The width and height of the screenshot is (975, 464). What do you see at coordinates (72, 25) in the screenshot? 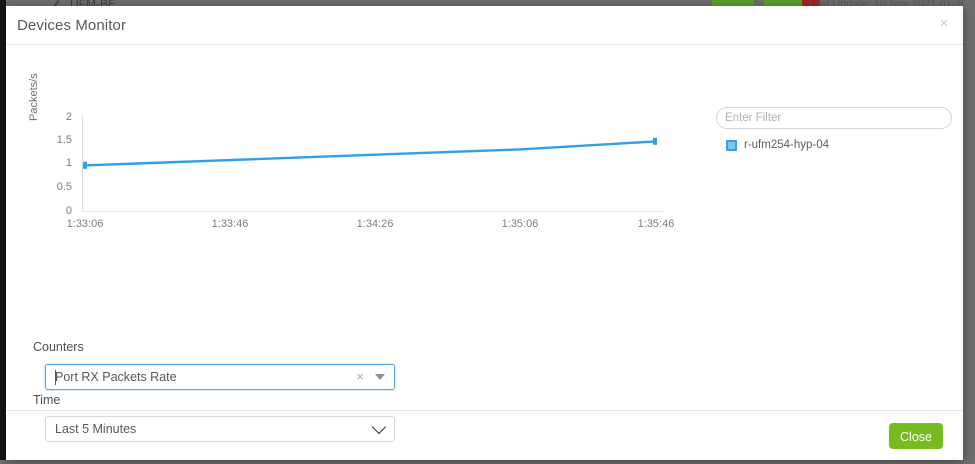
I see `dialog-title: Devices Monitor` at bounding box center [72, 25].